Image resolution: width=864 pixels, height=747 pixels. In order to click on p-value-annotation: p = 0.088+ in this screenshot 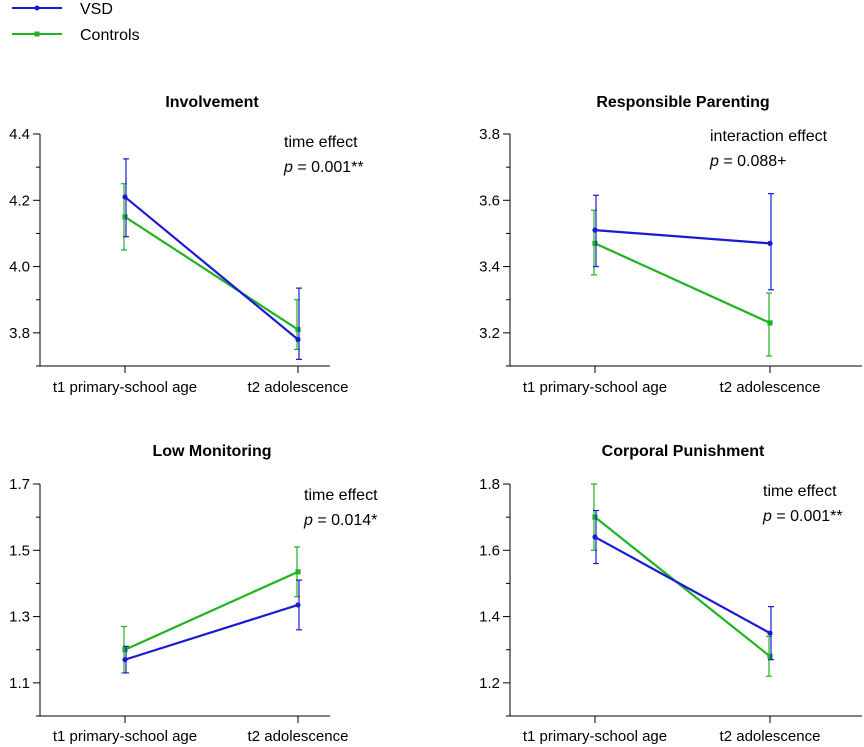, I will do `click(748, 161)`.